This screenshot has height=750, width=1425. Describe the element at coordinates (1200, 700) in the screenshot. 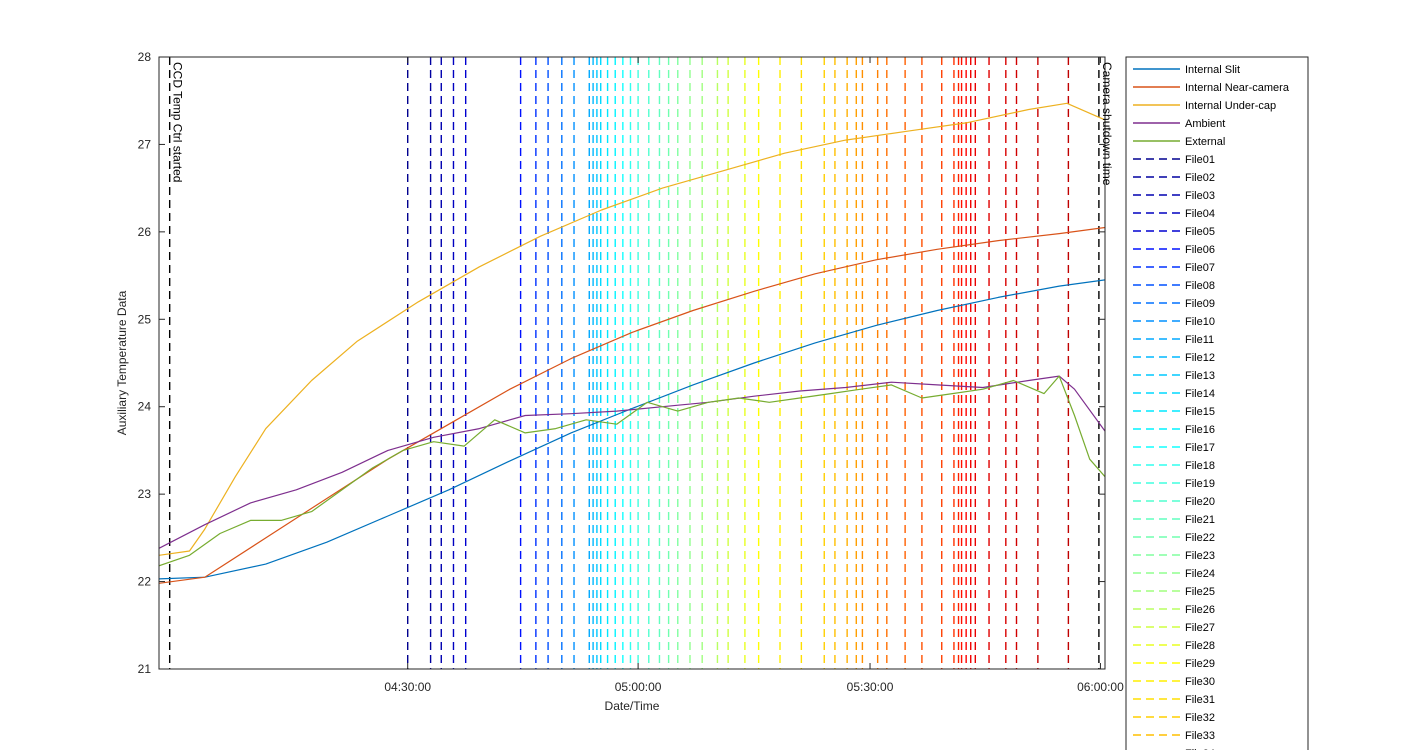

I see `legend-label: File31` at that location.